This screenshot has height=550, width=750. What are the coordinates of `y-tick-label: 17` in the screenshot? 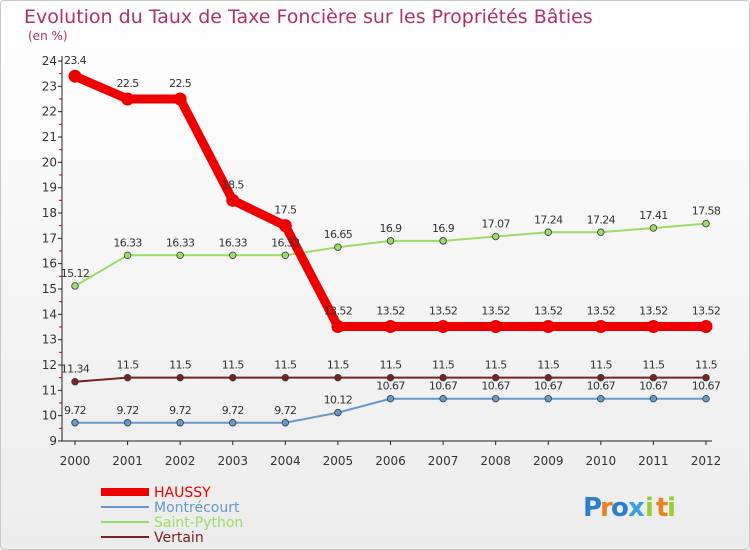 It's located at (49, 238).